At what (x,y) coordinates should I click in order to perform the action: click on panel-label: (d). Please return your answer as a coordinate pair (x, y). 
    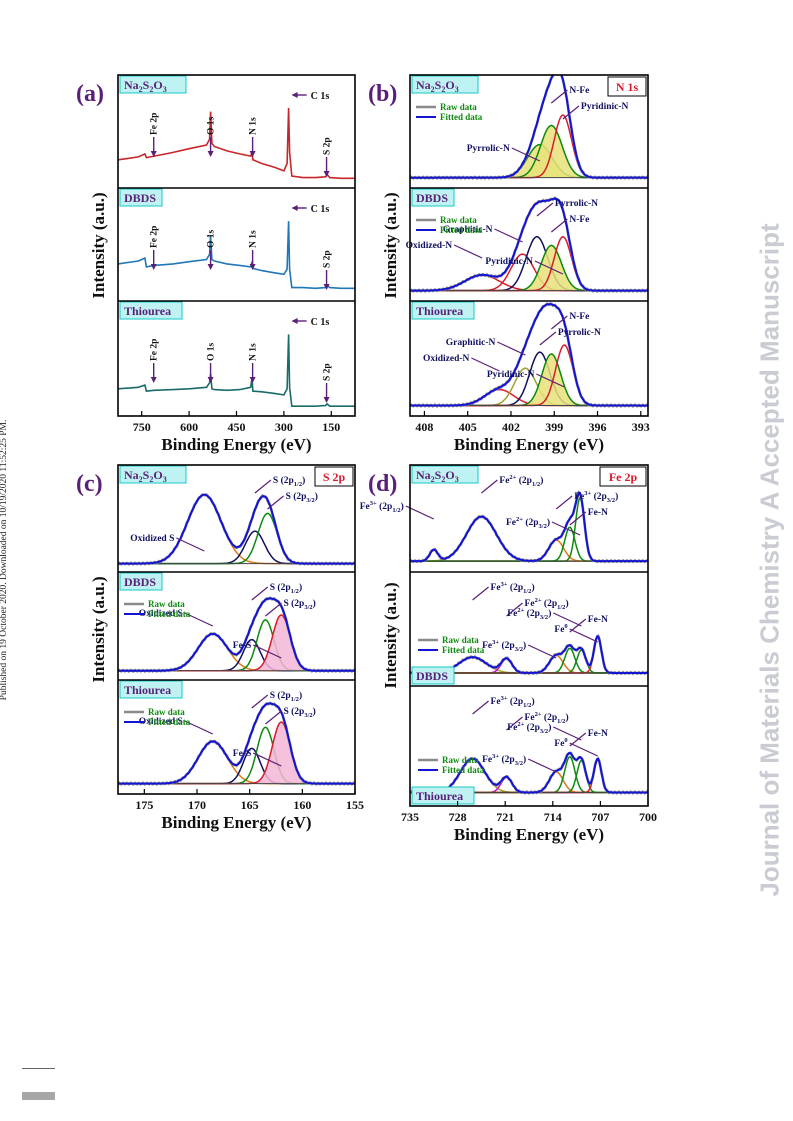
    Looking at the image, I should click on (382, 484).